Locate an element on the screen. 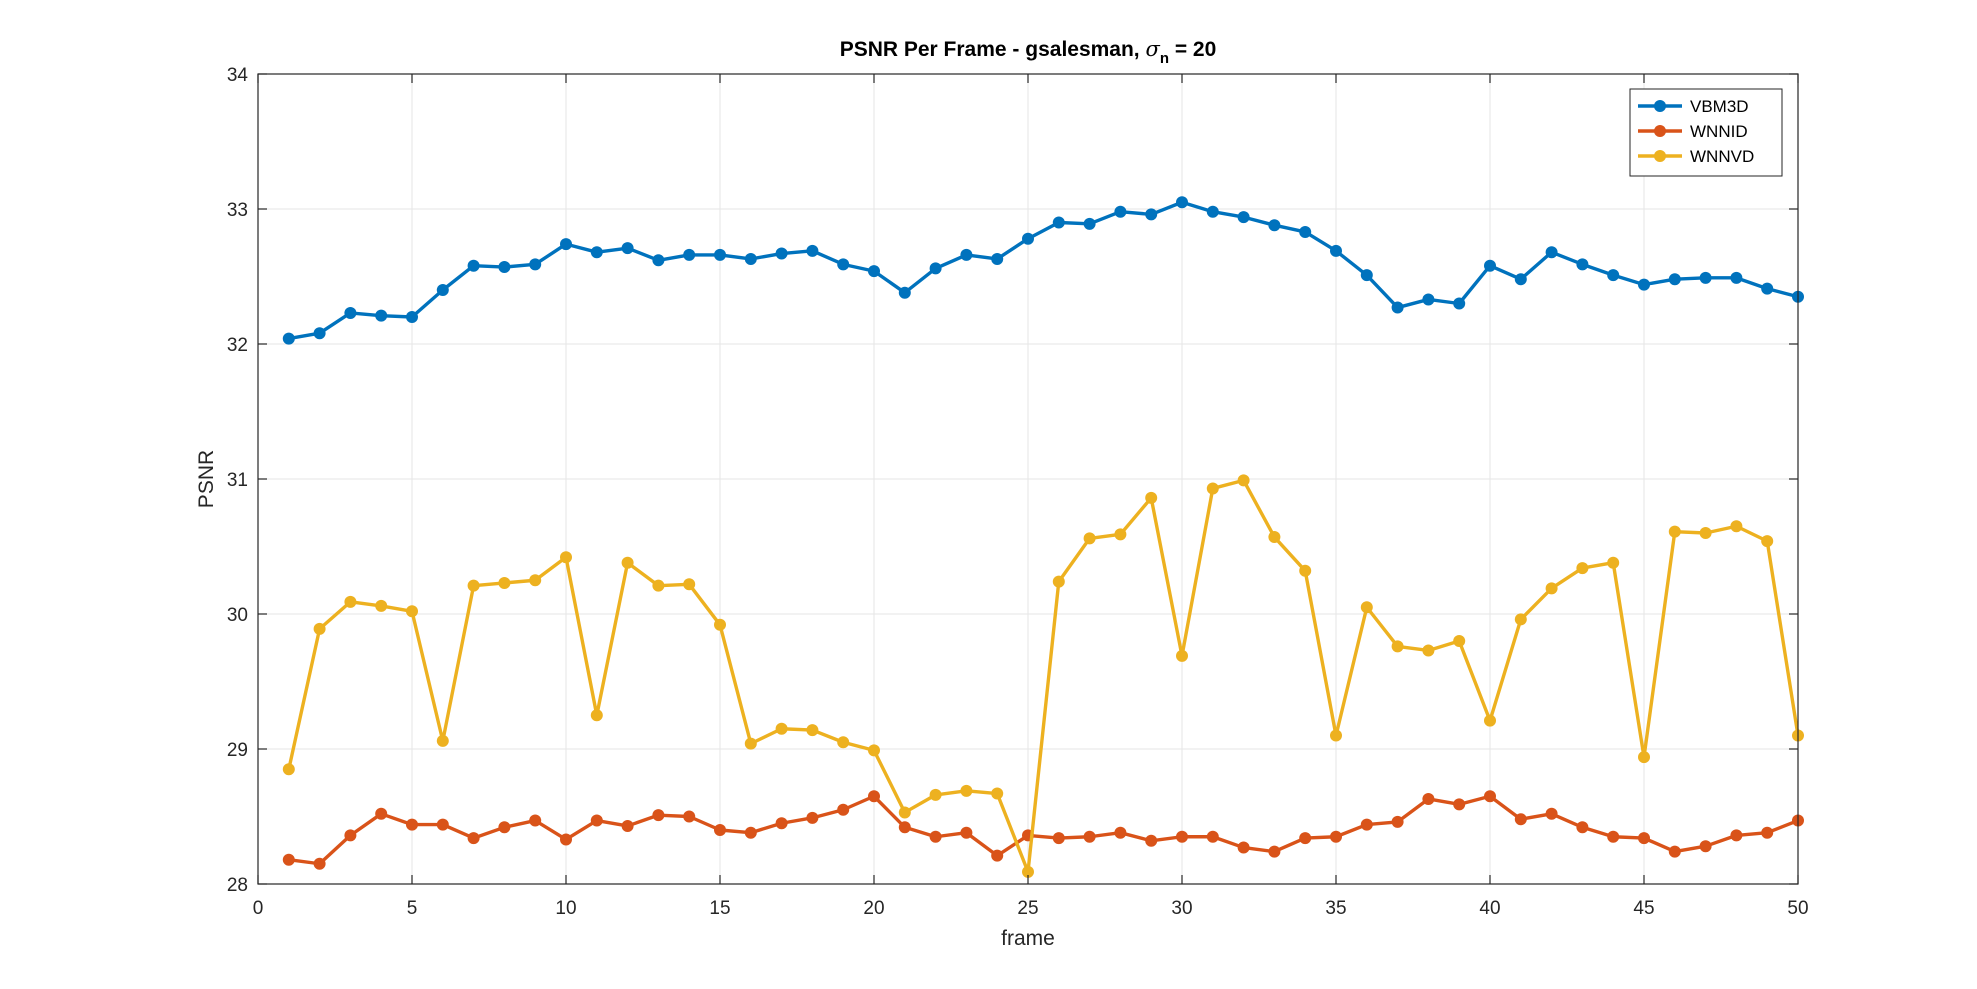  x-tick-label: 15 is located at coordinates (719, 908).